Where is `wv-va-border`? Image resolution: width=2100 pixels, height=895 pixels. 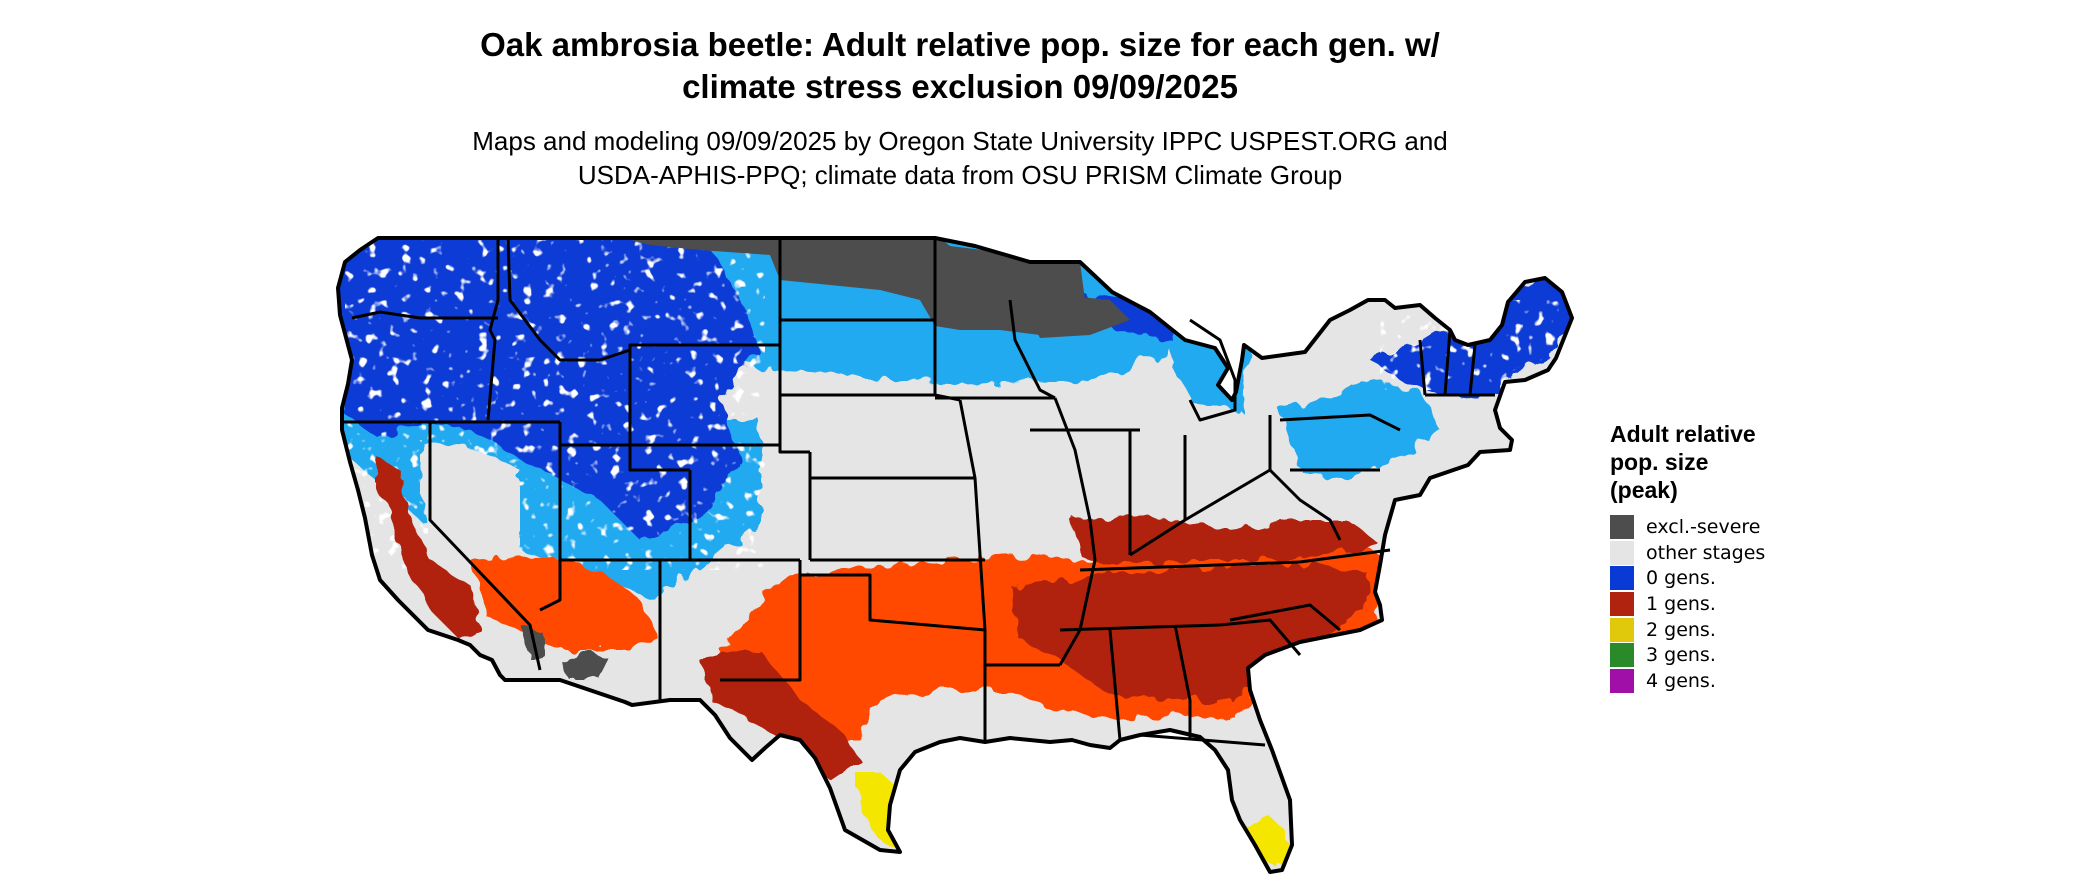 wv-va-border is located at coordinates (1305, 504).